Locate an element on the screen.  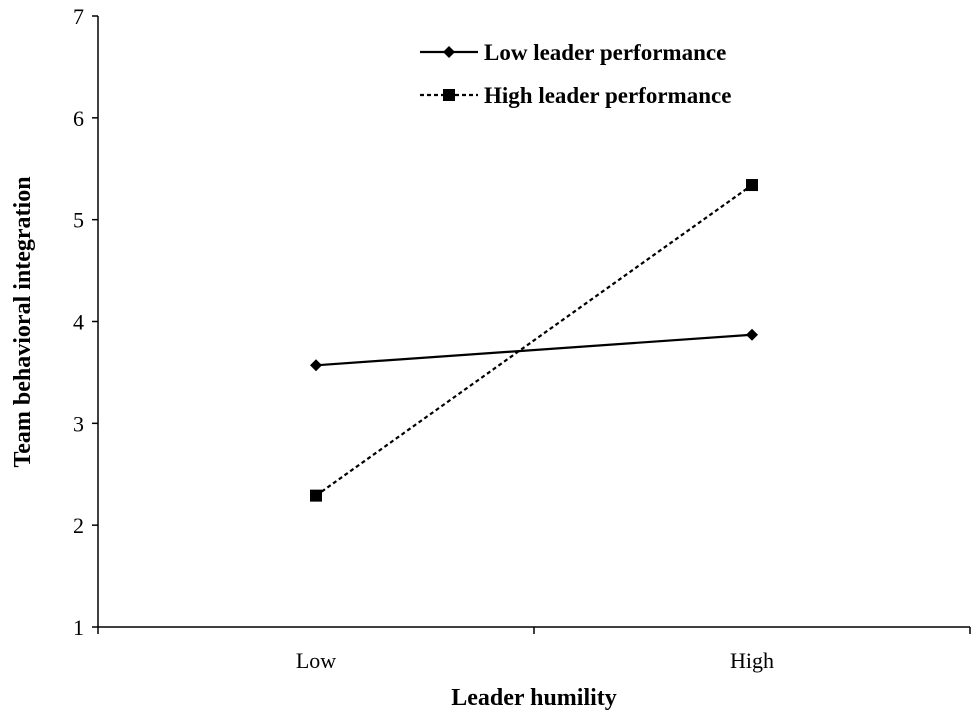
x-axis-title: Leader humility is located at coordinates (534, 698).